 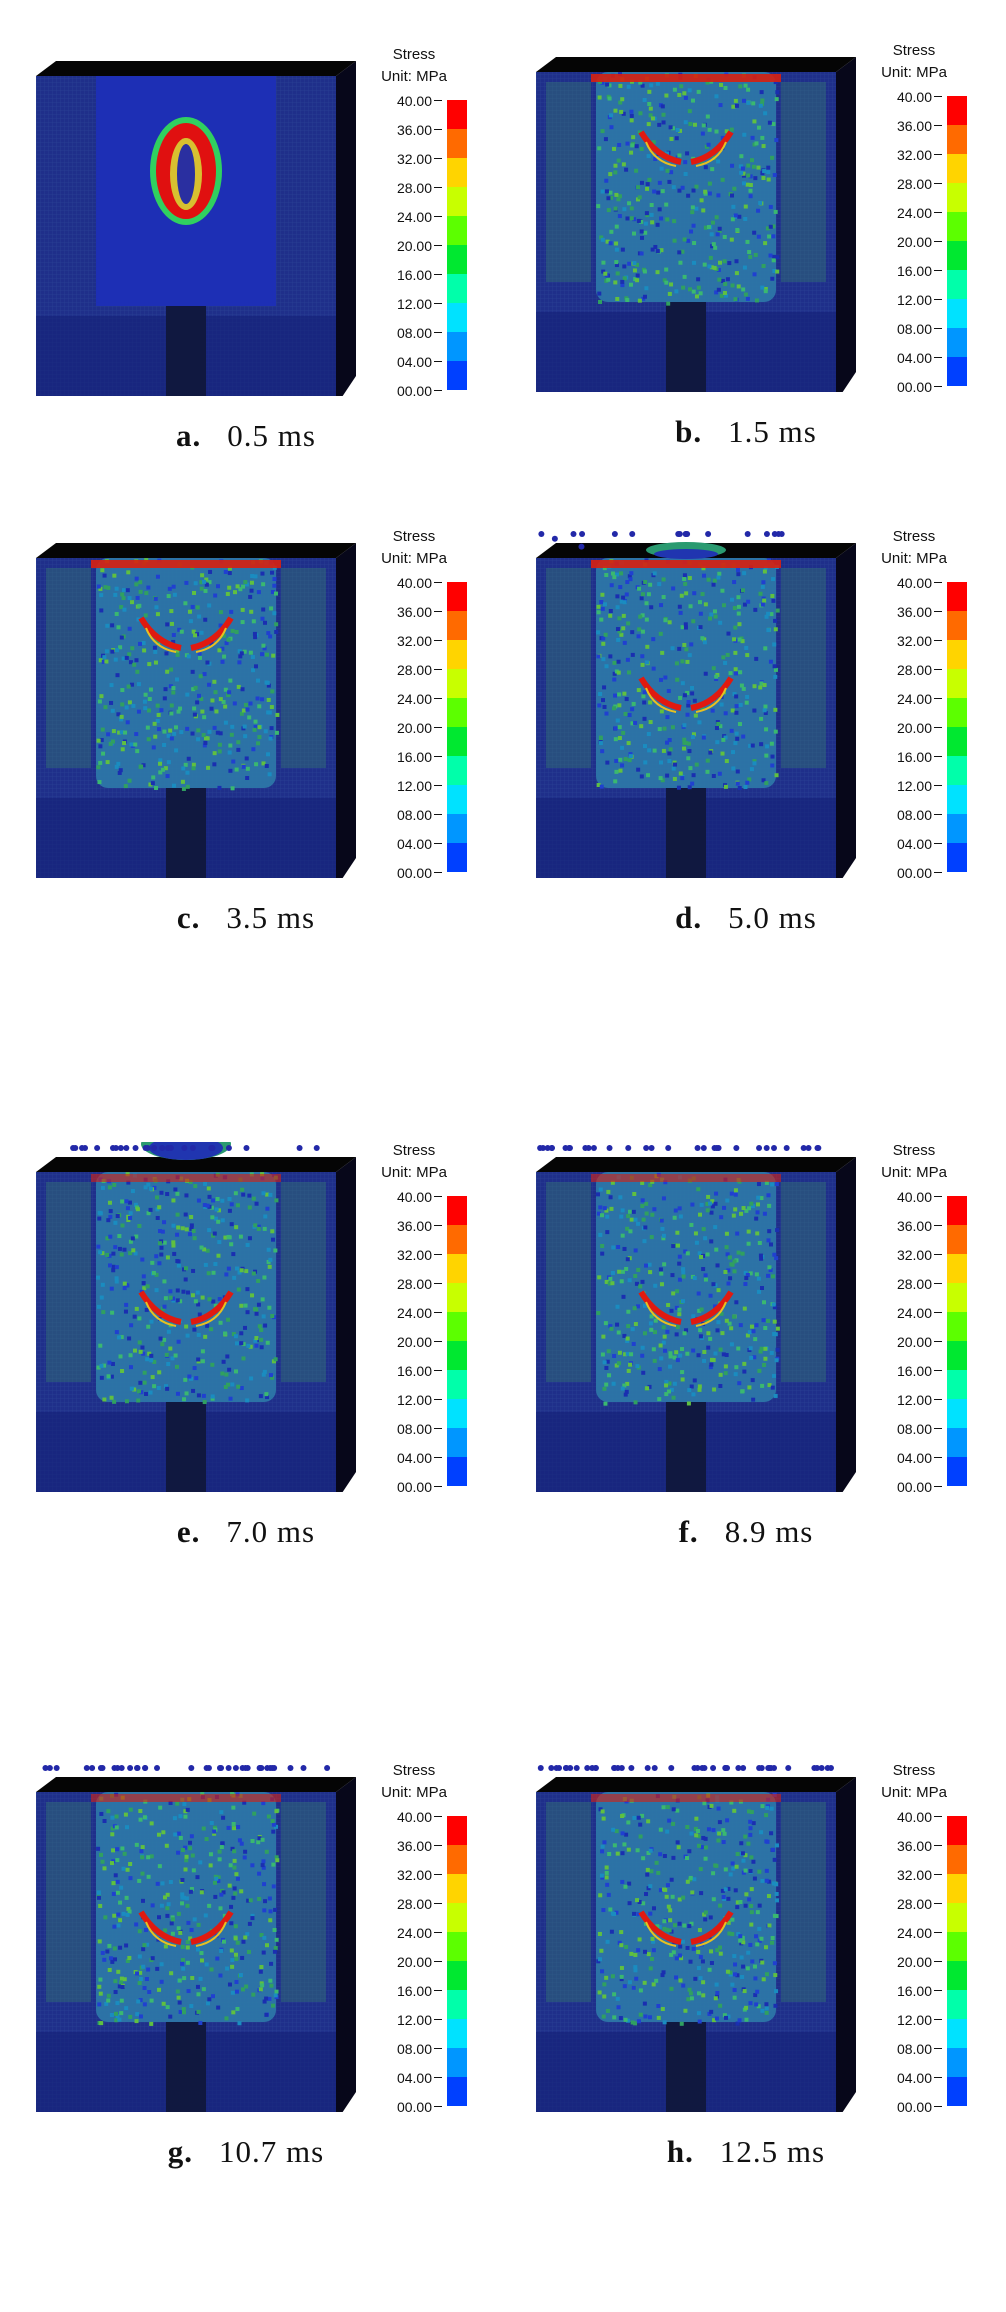 What do you see at coordinates (772, 2151) in the screenshot?
I see `panel-time: 12.5 ms` at bounding box center [772, 2151].